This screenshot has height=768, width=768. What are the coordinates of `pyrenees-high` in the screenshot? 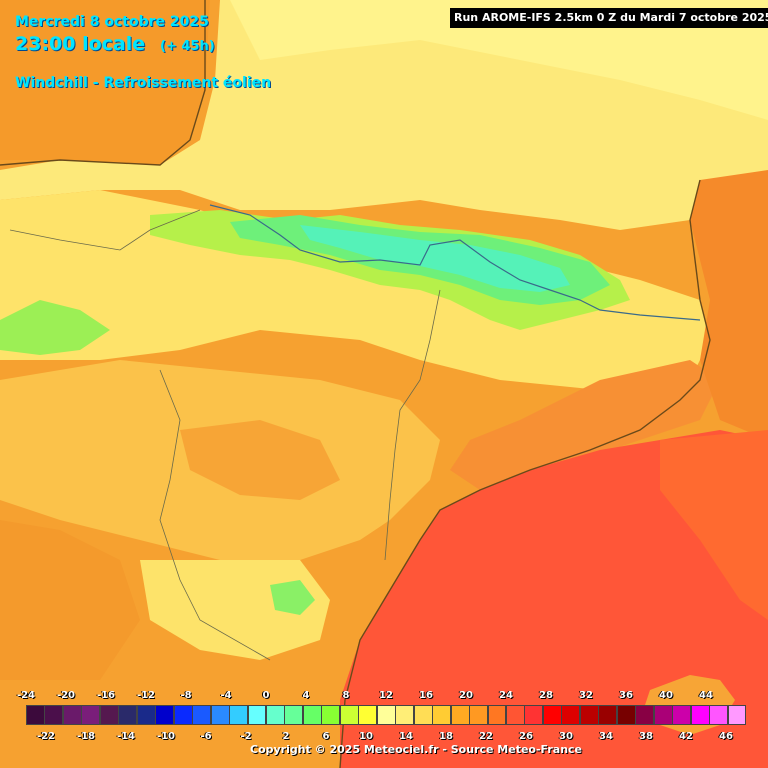 It's located at (435, 258).